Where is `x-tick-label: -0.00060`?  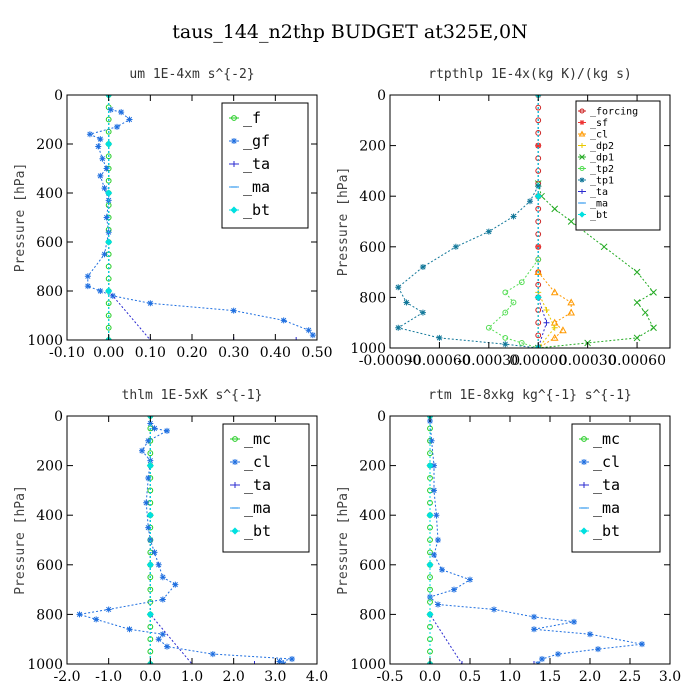 x-tick-label: -0.00060 is located at coordinates (439, 361).